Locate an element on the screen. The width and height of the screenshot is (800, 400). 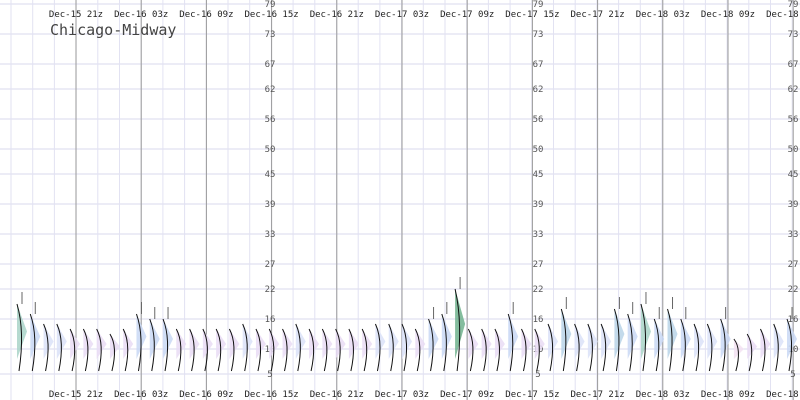
gust-spikes is located at coordinates (407, 298).